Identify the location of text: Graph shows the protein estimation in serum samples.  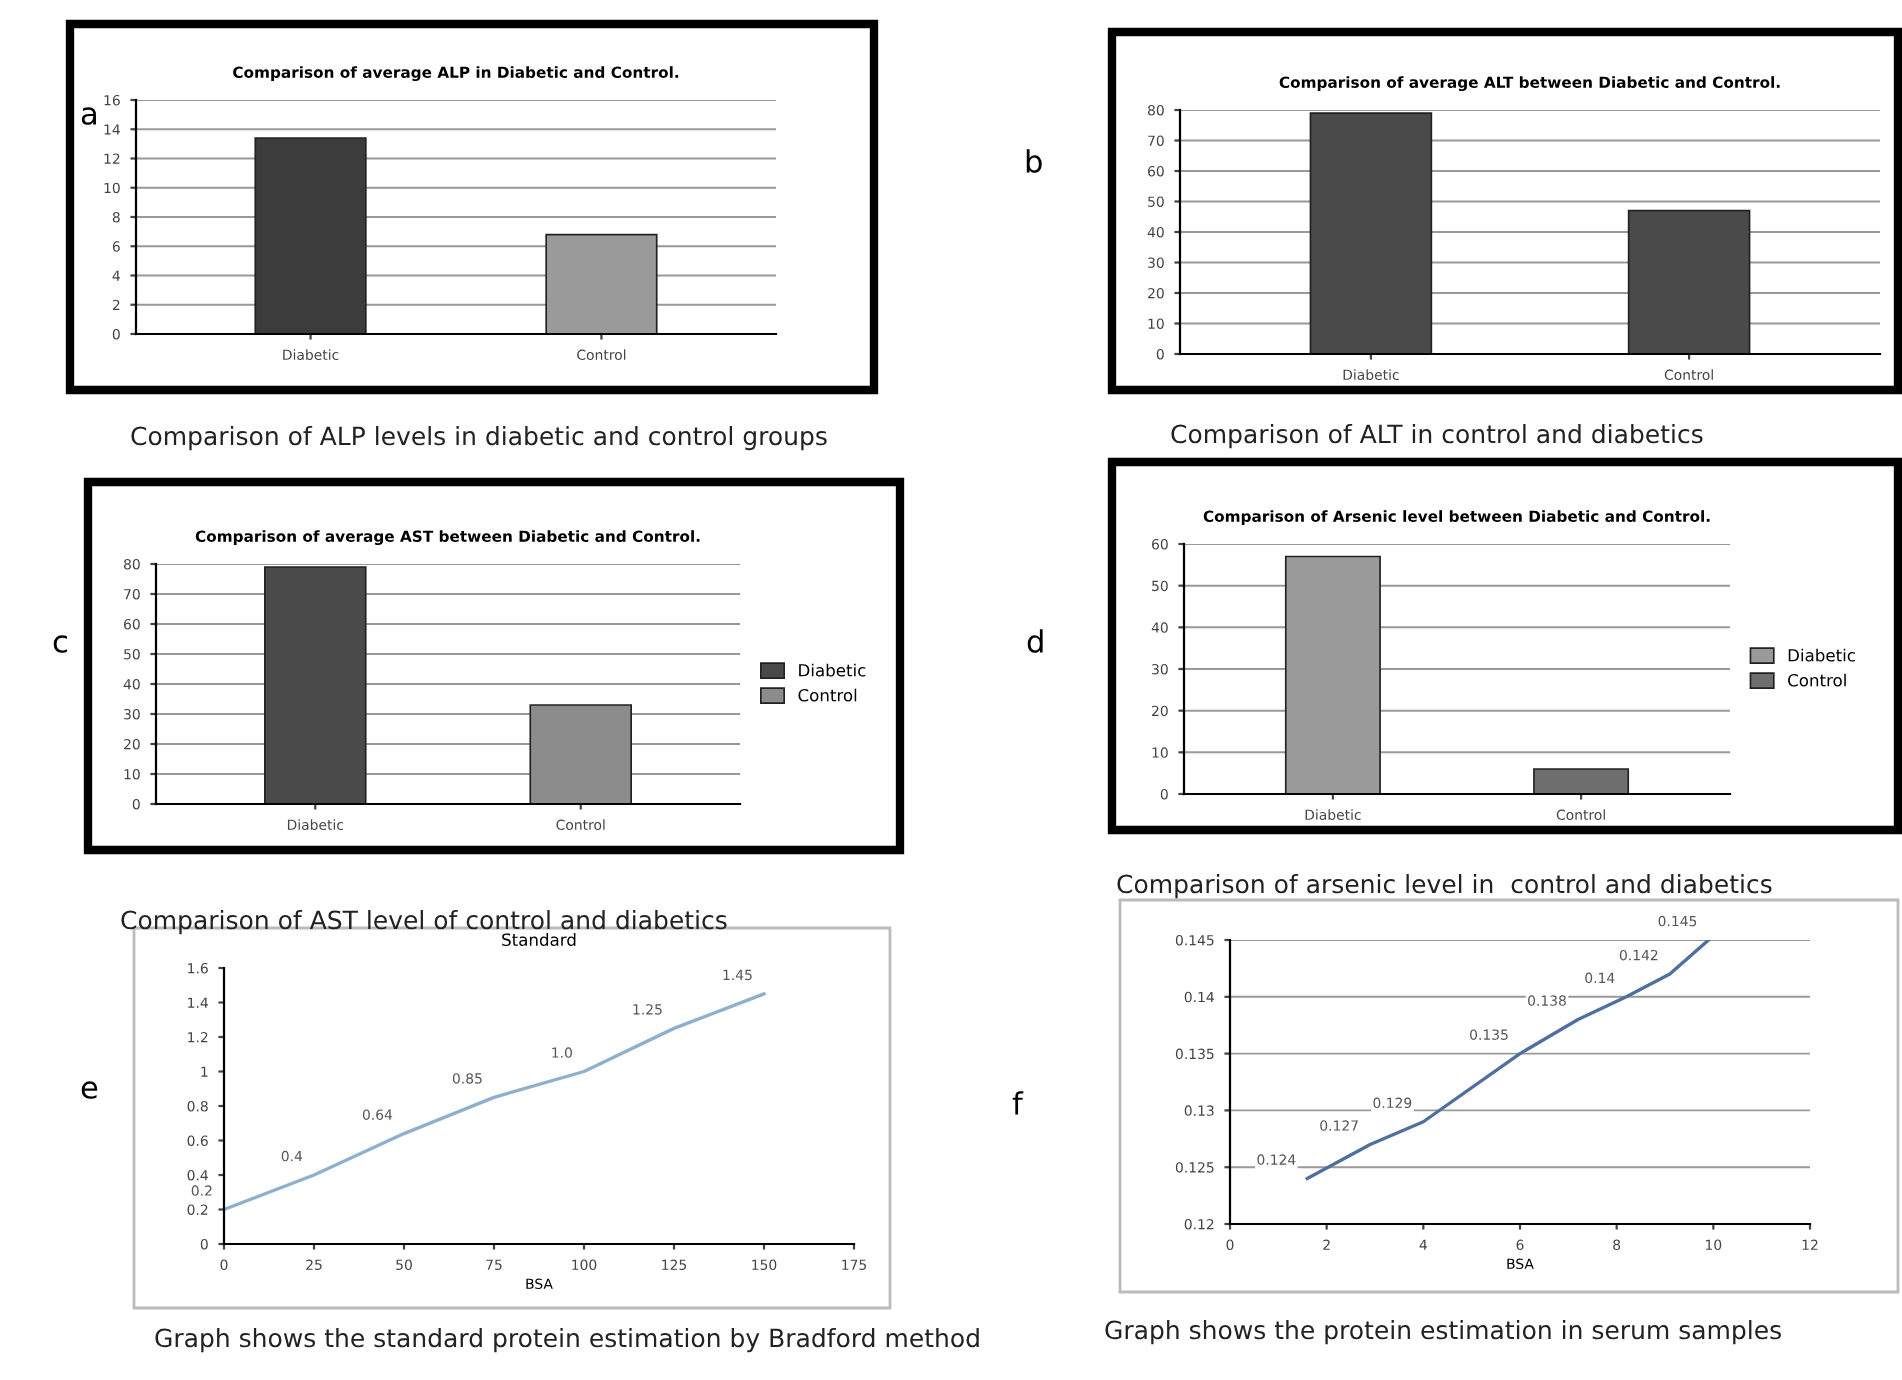
(1443, 1332).